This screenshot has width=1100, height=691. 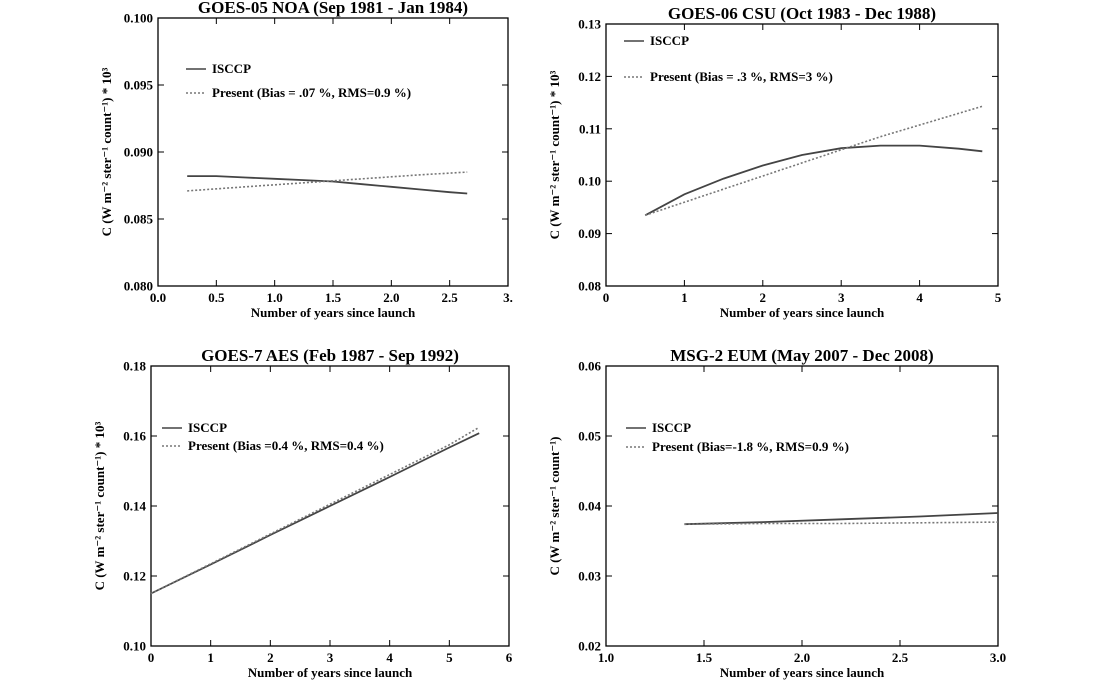 What do you see at coordinates (158, 297) in the screenshot?
I see `x-tick-label: 0.0` at bounding box center [158, 297].